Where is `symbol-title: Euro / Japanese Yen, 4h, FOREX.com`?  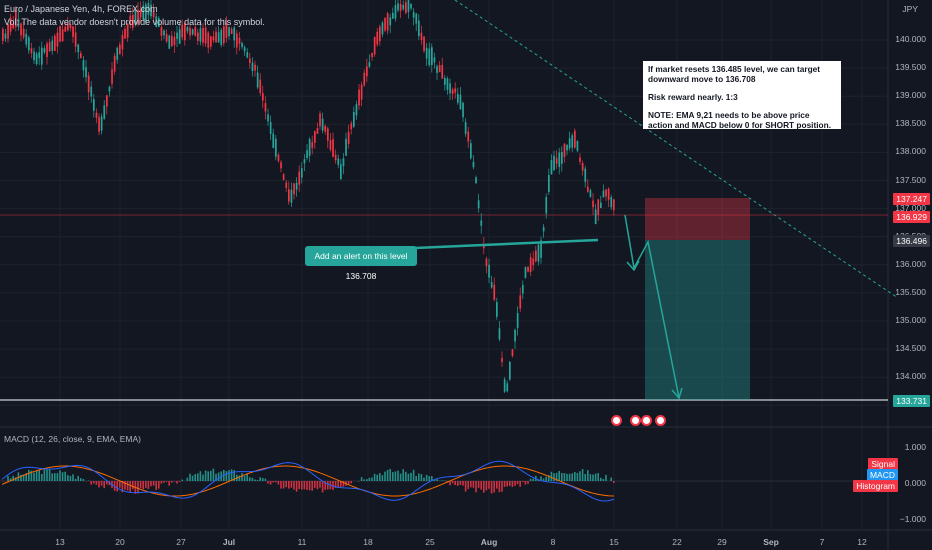 symbol-title: Euro / Japanese Yen, 4h, FOREX.com is located at coordinates (81, 9).